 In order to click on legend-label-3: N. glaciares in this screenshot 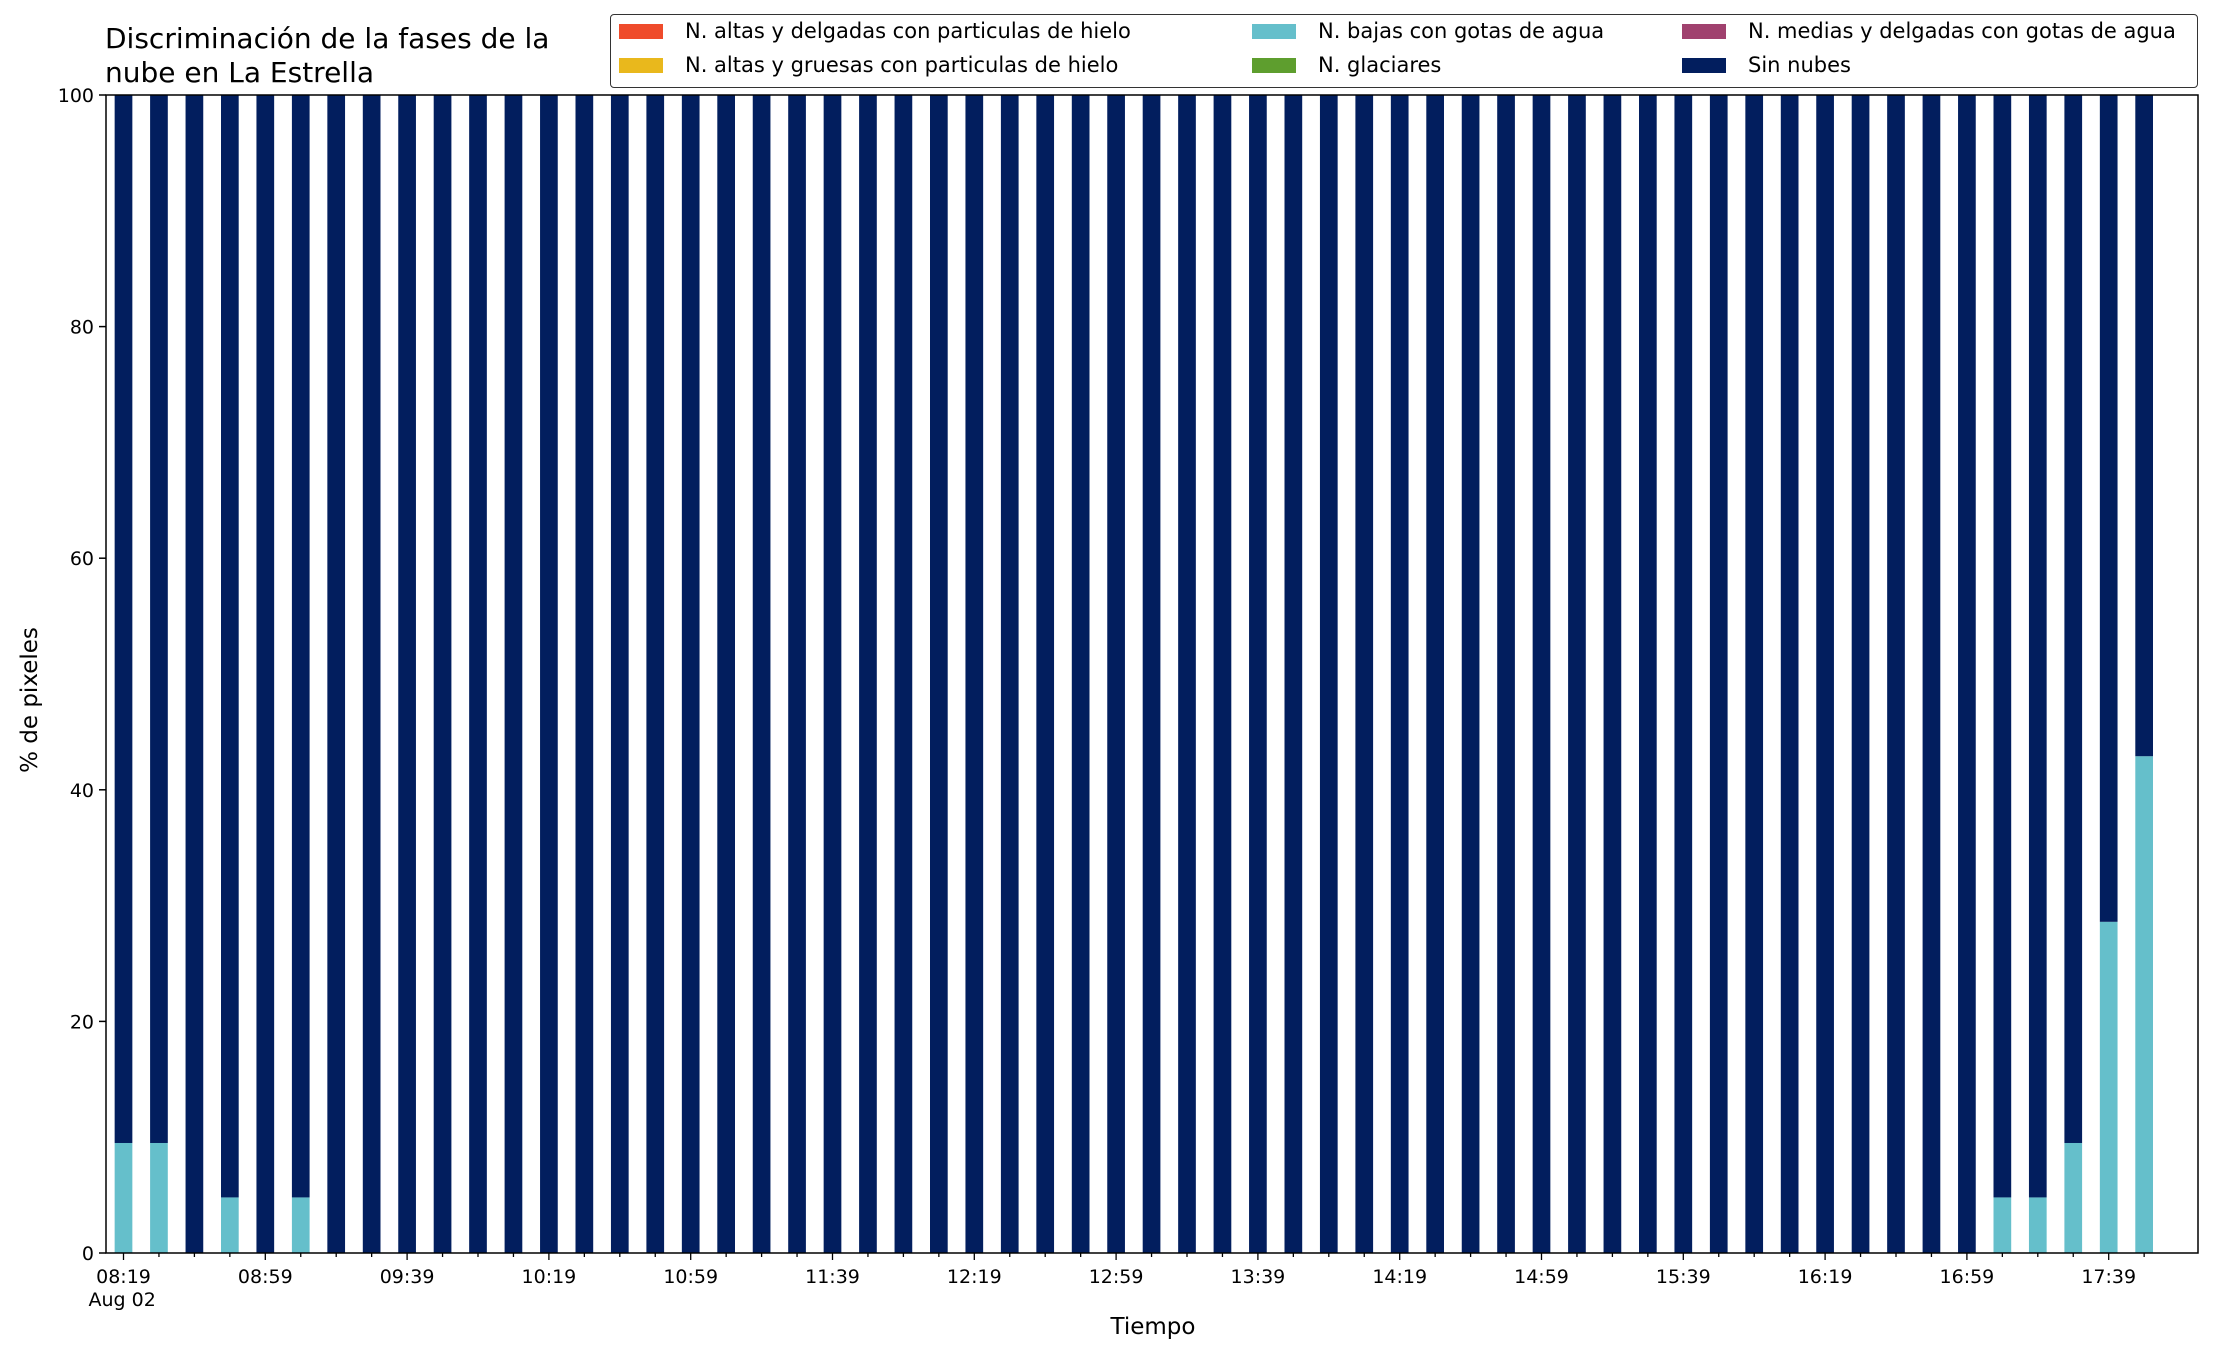, I will do `click(1380, 65)`.